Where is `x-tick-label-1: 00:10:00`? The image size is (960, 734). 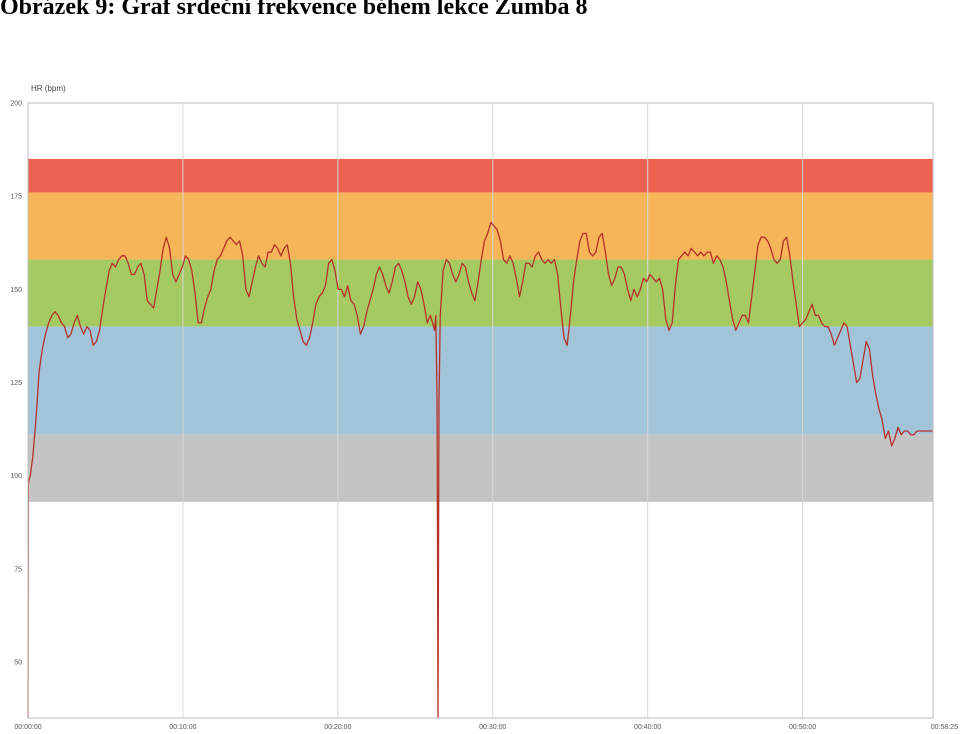 x-tick-label-1: 00:10:00 is located at coordinates (182, 727).